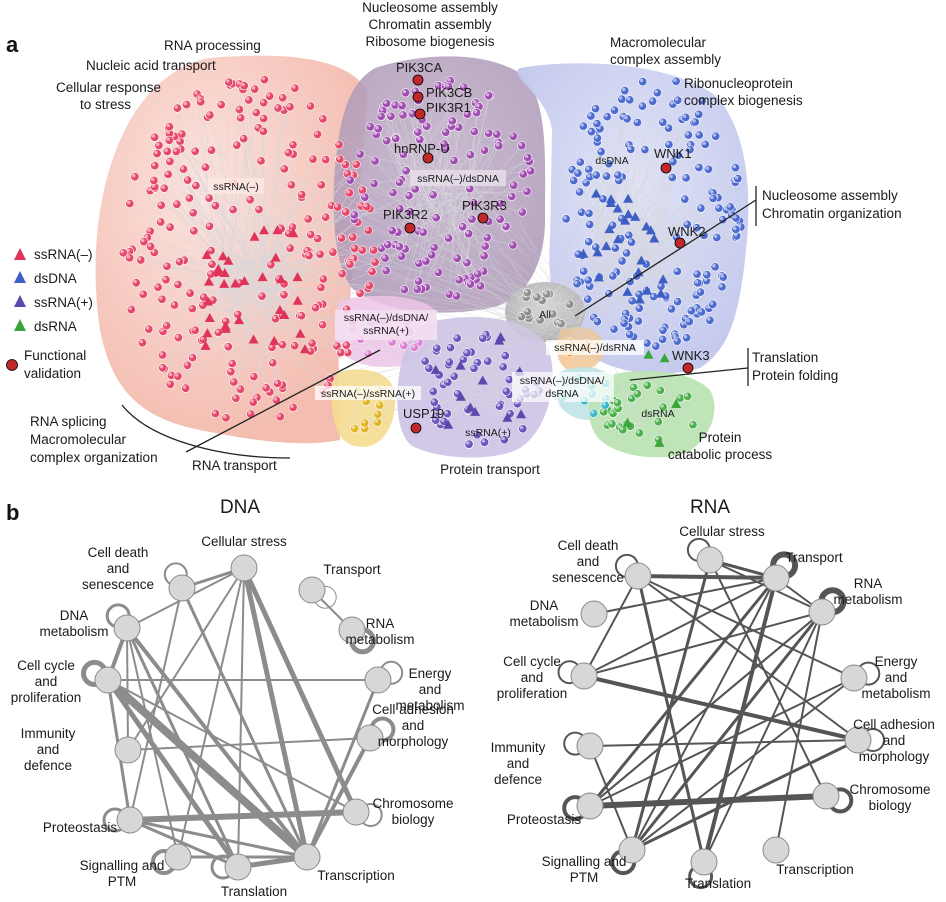  I want to click on gene-wnk3: WNK3, so click(691, 355).